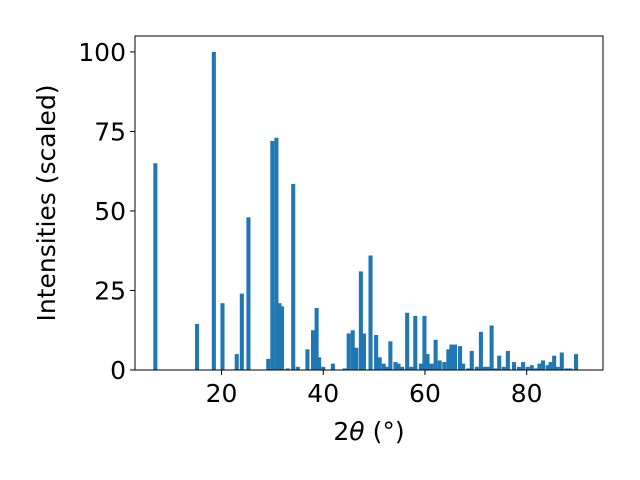 The height and width of the screenshot is (480, 640). What do you see at coordinates (425, 393) in the screenshot?
I see `x-tick-label: 60` at bounding box center [425, 393].